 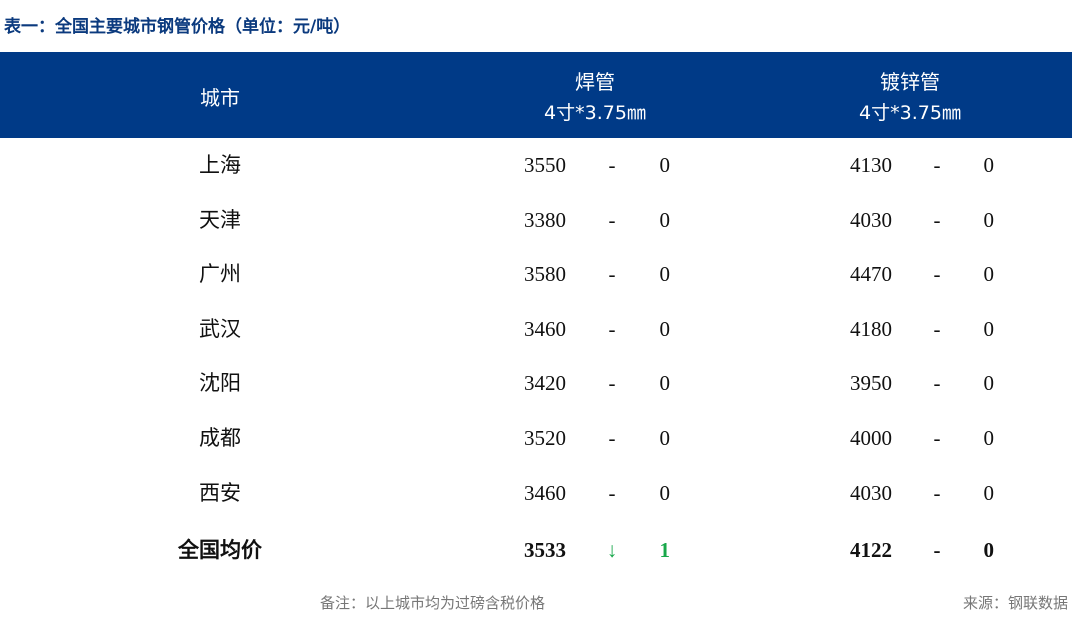 I want to click on table-row: 成都 3520 - 0 4000 - 0, so click(x=536, y=438).